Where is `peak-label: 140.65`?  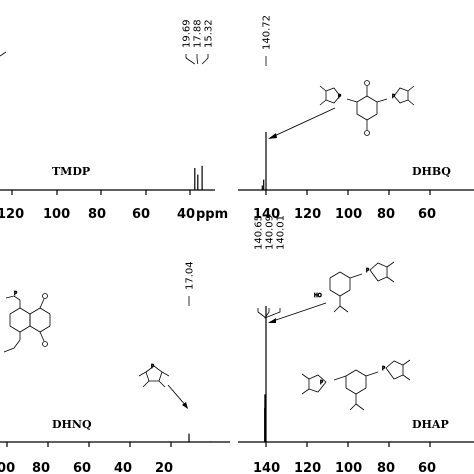
peak-label: 140.65 is located at coordinates (259, 232).